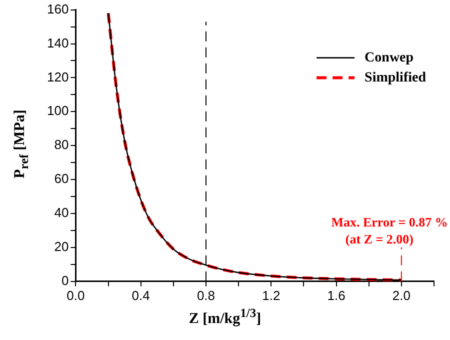  What do you see at coordinates (61, 246) in the screenshot?
I see `y-tick-label: 20` at bounding box center [61, 246].